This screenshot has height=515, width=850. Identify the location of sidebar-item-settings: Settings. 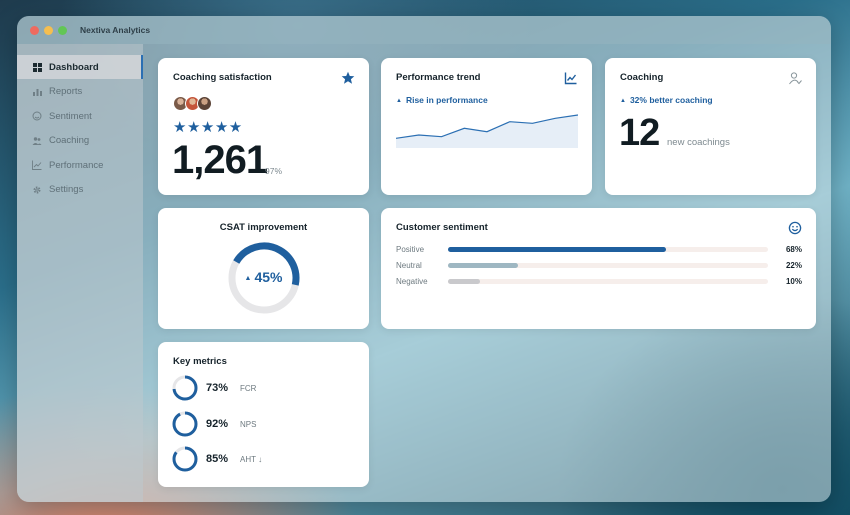
(80, 190).